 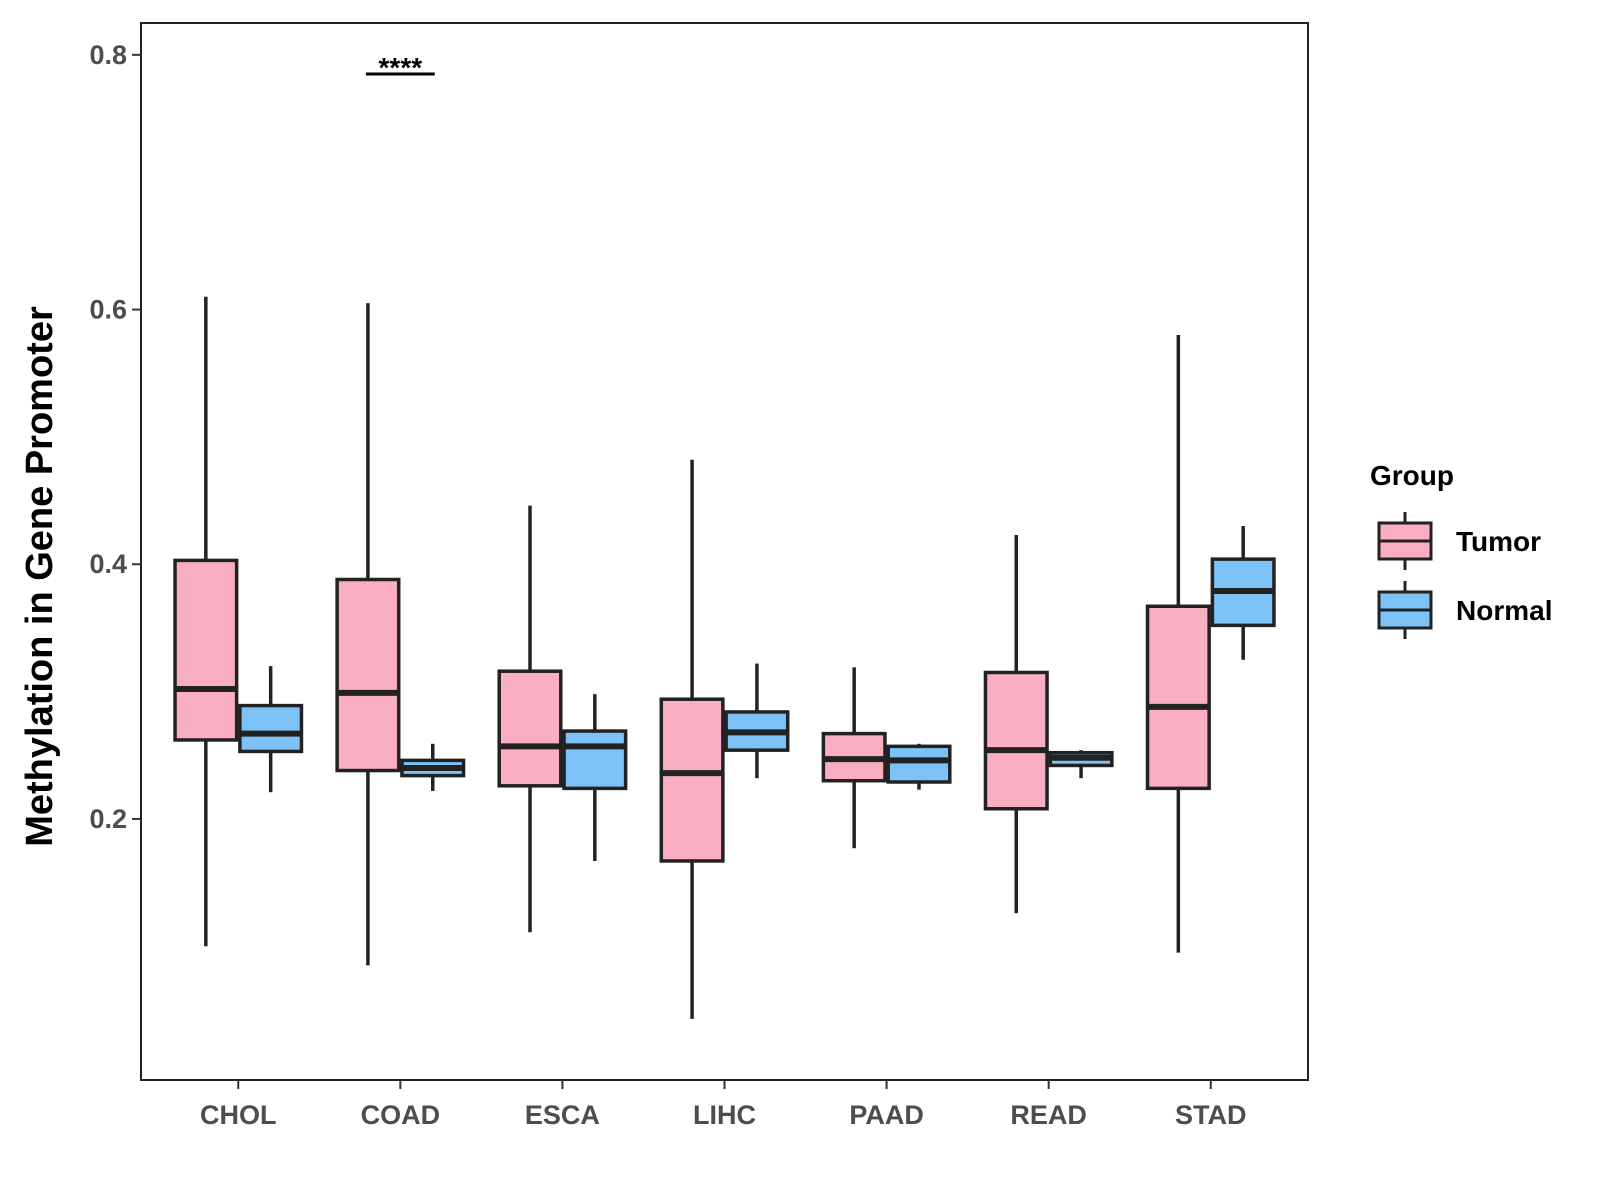 I want to click on y-tick-label: 0.8, so click(x=108, y=55).